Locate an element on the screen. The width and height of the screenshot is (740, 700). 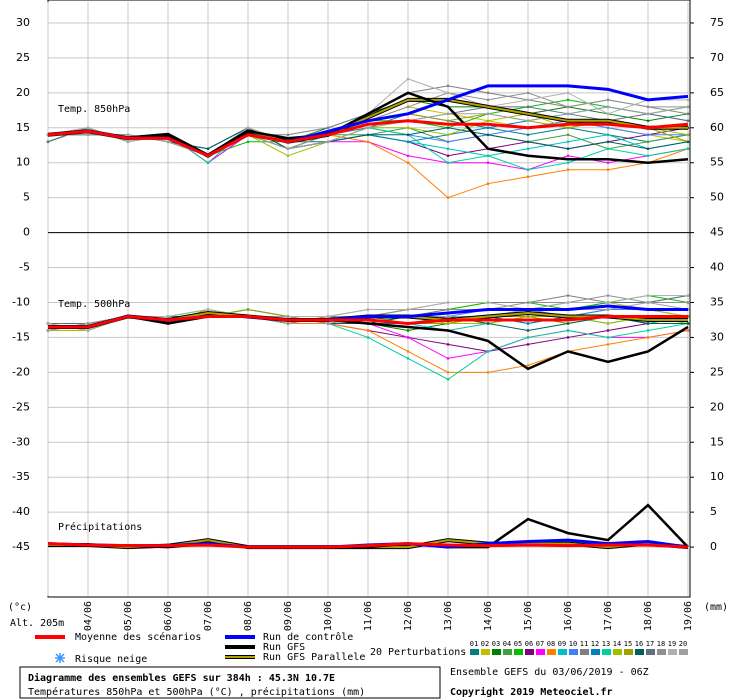
x-tick-label: 09/06 is located at coordinates (288, 616).